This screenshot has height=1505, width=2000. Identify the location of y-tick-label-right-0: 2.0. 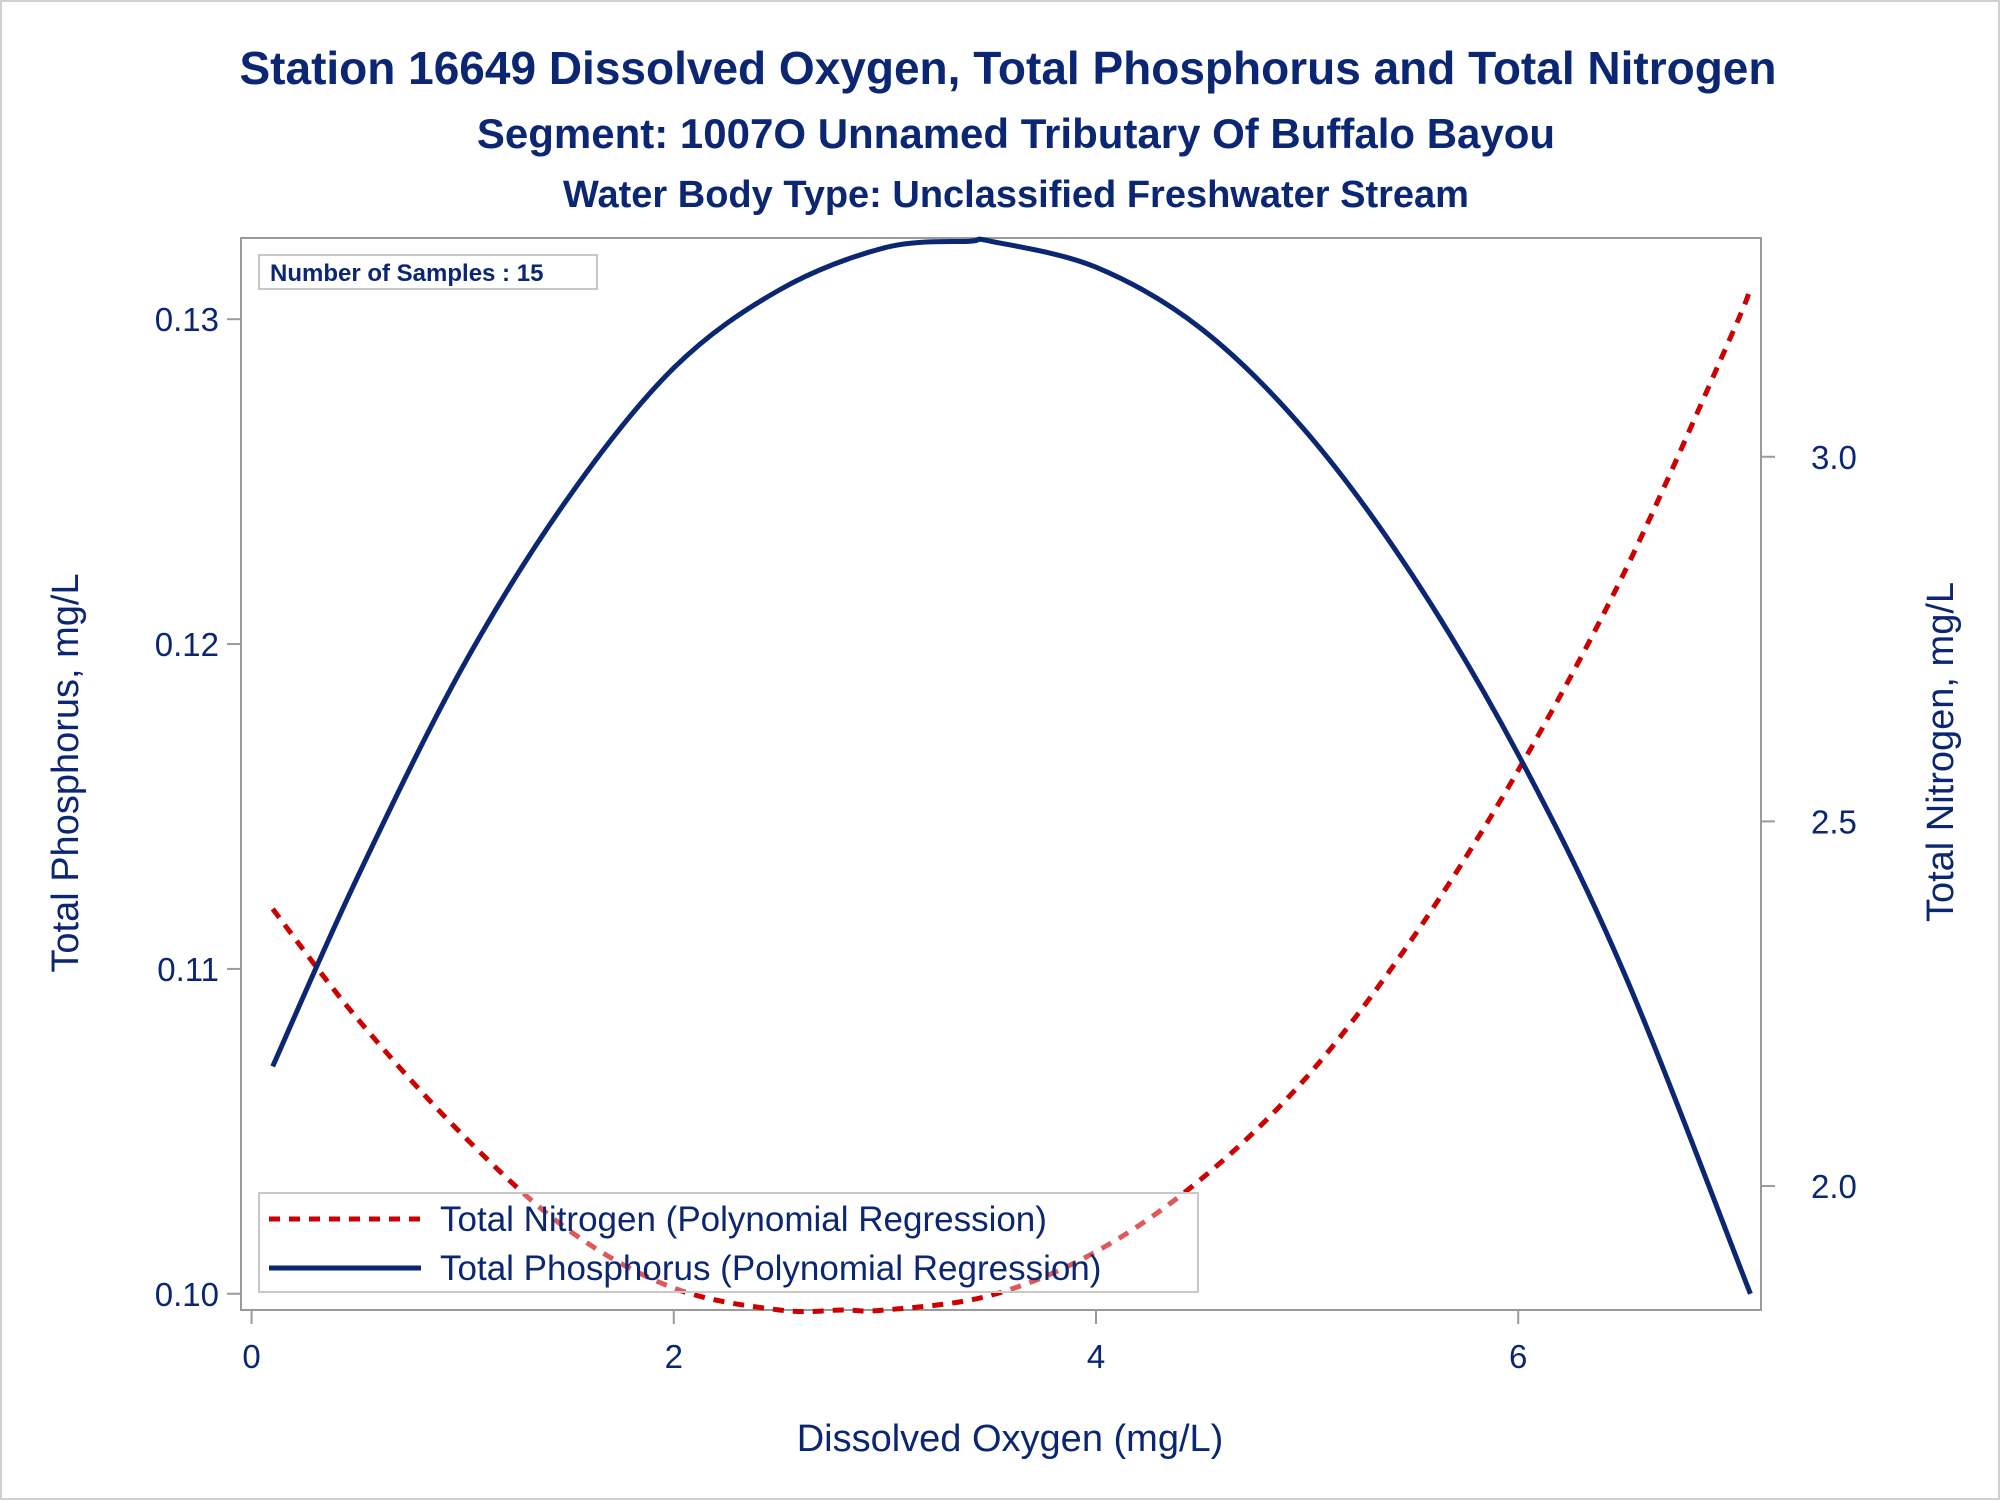
(1834, 1186).